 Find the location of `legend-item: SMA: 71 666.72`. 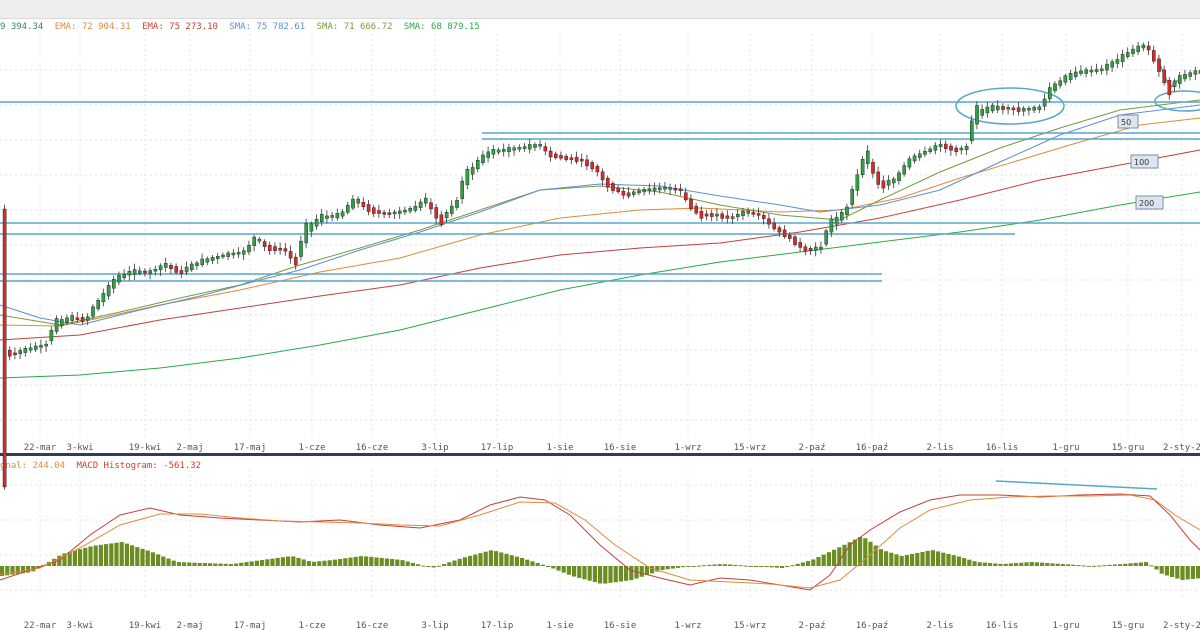

legend-item: SMA: 71 666.72 is located at coordinates (354, 27).